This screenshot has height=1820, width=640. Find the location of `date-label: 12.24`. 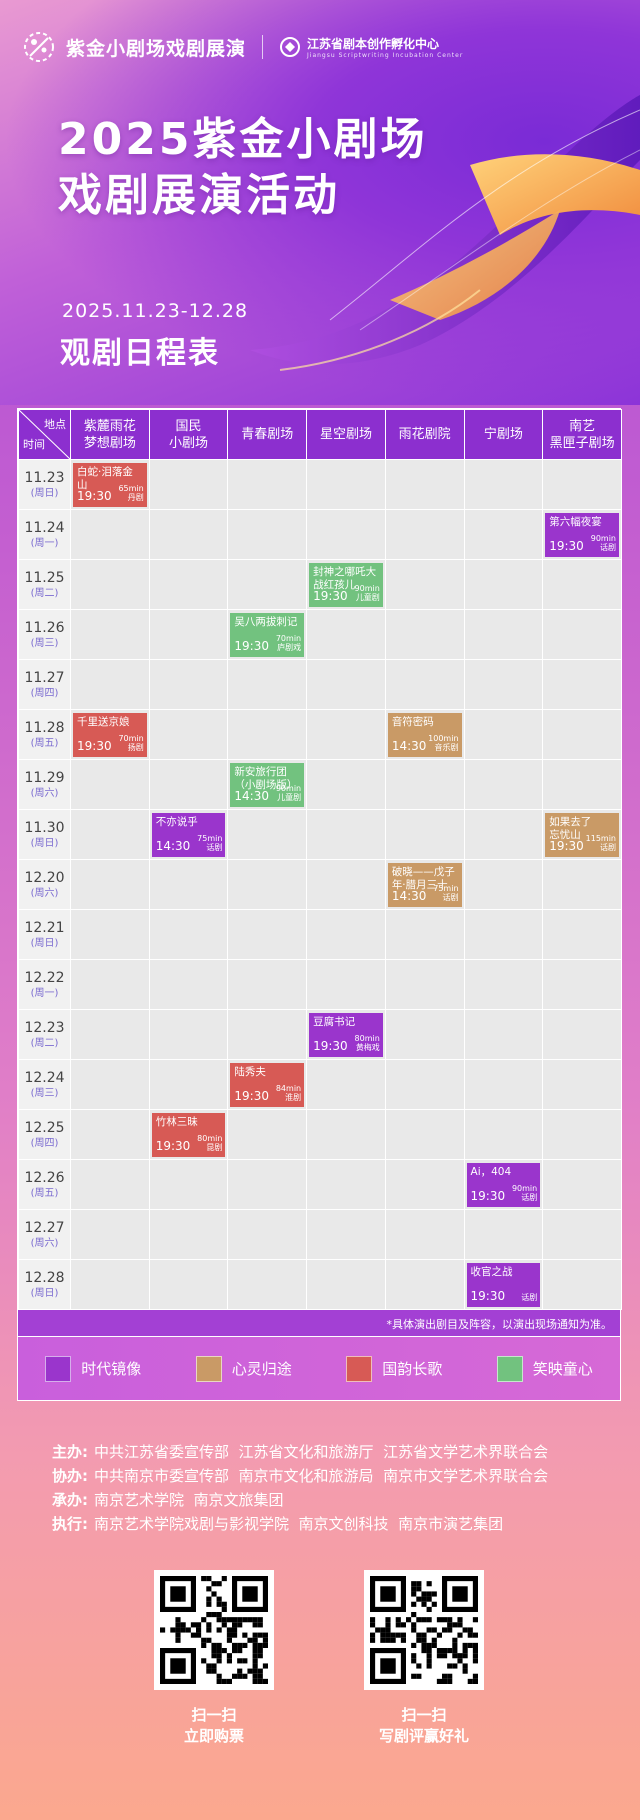

date-label: 12.24 is located at coordinates (44, 1077).